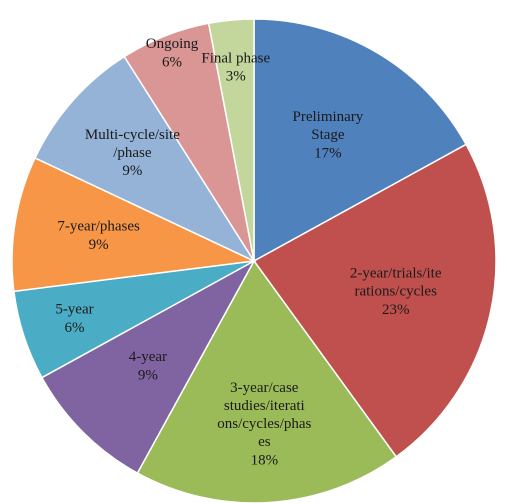 The width and height of the screenshot is (507, 504). Describe the element at coordinates (396, 310) in the screenshot. I see `slice-value-label: 23%` at that location.